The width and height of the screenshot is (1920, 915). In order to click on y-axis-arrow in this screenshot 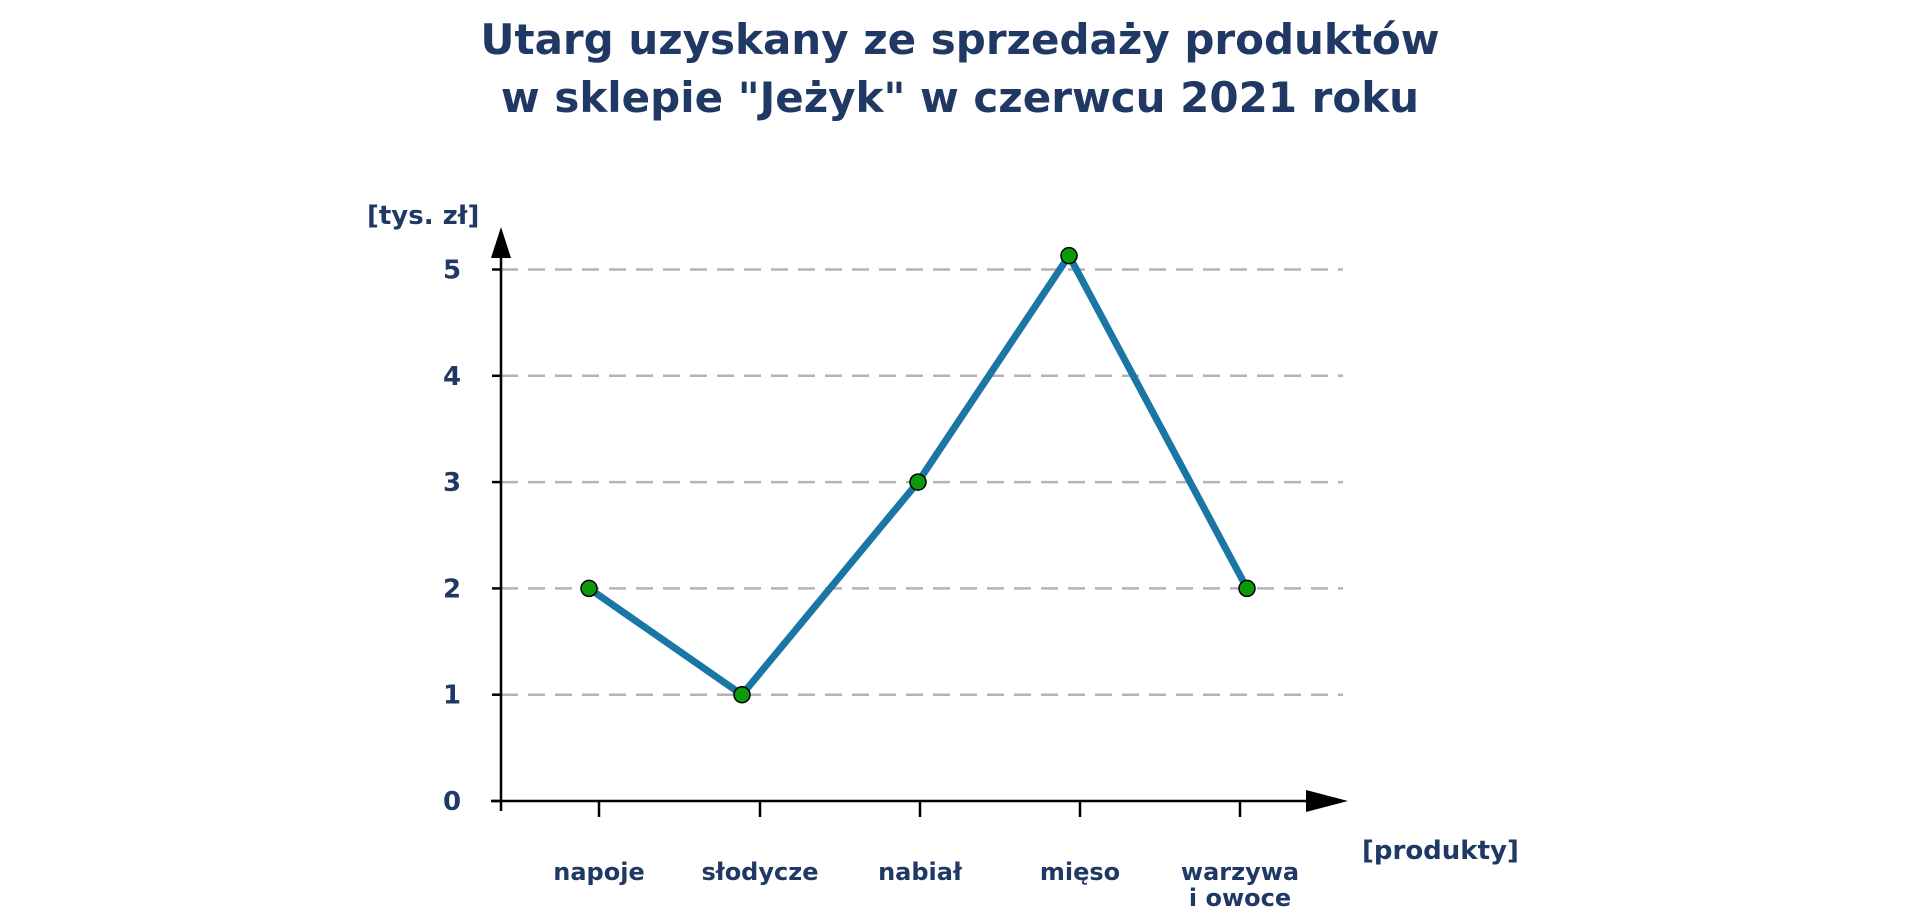, I will do `click(501, 242)`.